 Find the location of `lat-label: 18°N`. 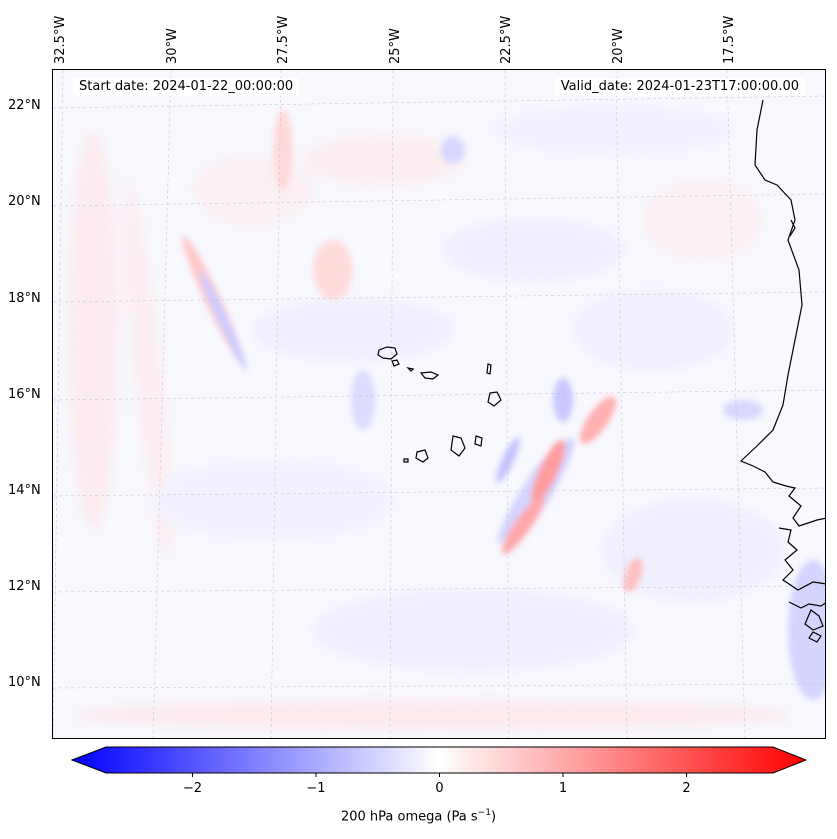

lat-label: 18°N is located at coordinates (24, 298).